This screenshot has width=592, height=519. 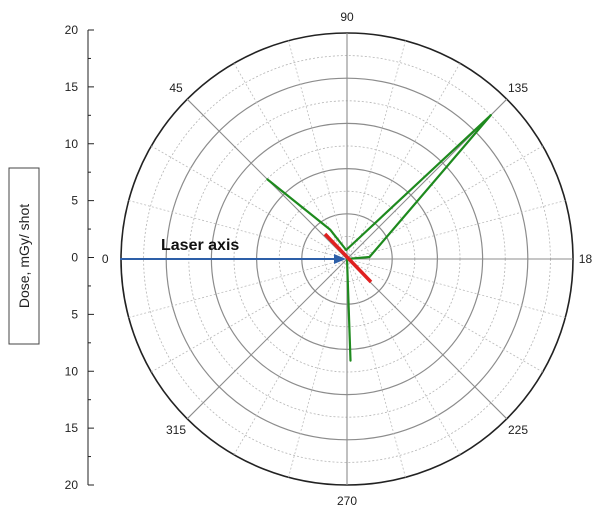 I want to click on laser-axis-arrowhead, so click(x=340, y=259).